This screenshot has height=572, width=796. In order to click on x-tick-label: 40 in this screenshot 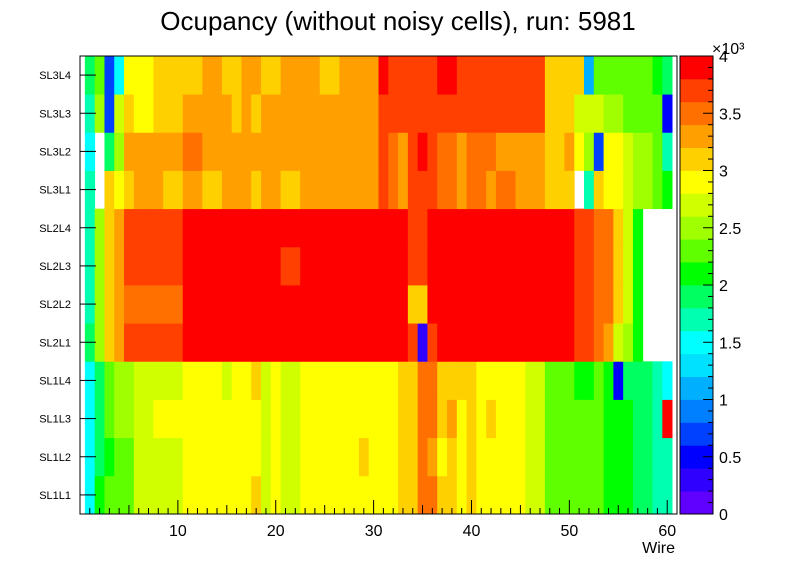, I will do `click(472, 531)`.